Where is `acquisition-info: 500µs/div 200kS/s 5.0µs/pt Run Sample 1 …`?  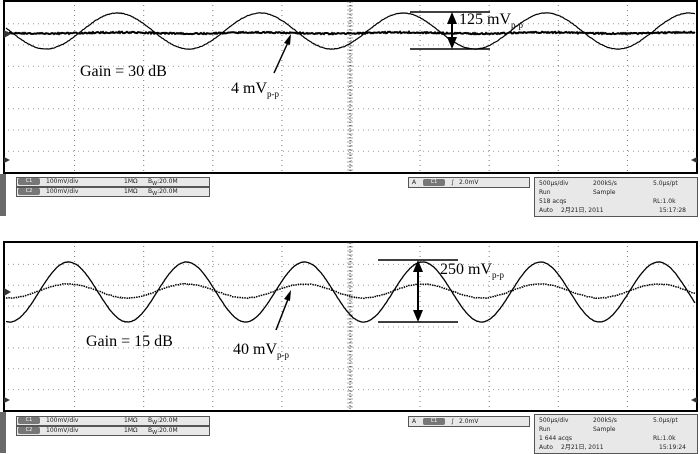
acquisition-info: 500µs/div 200kS/s 5.0µs/pt Run Sample 1 … is located at coordinates (616, 434).